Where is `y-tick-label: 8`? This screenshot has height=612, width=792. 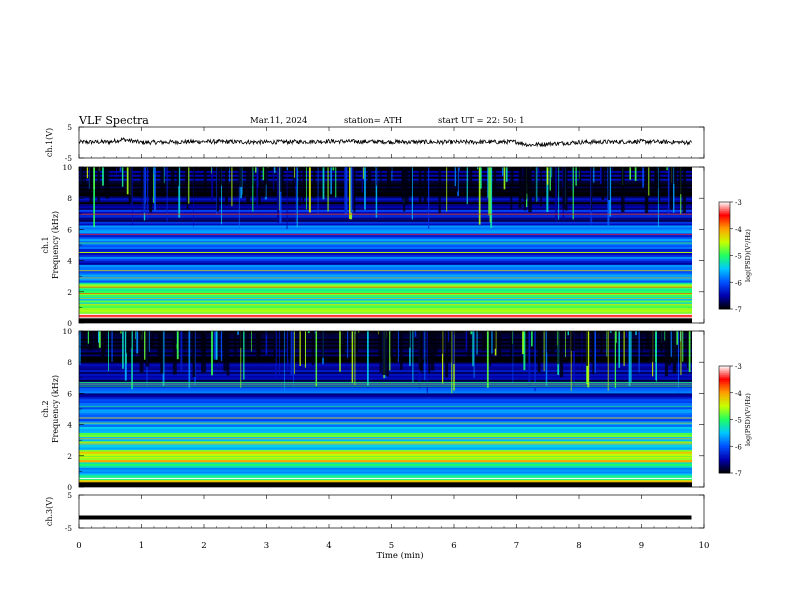
y-tick-label: 8 is located at coordinates (69, 198).